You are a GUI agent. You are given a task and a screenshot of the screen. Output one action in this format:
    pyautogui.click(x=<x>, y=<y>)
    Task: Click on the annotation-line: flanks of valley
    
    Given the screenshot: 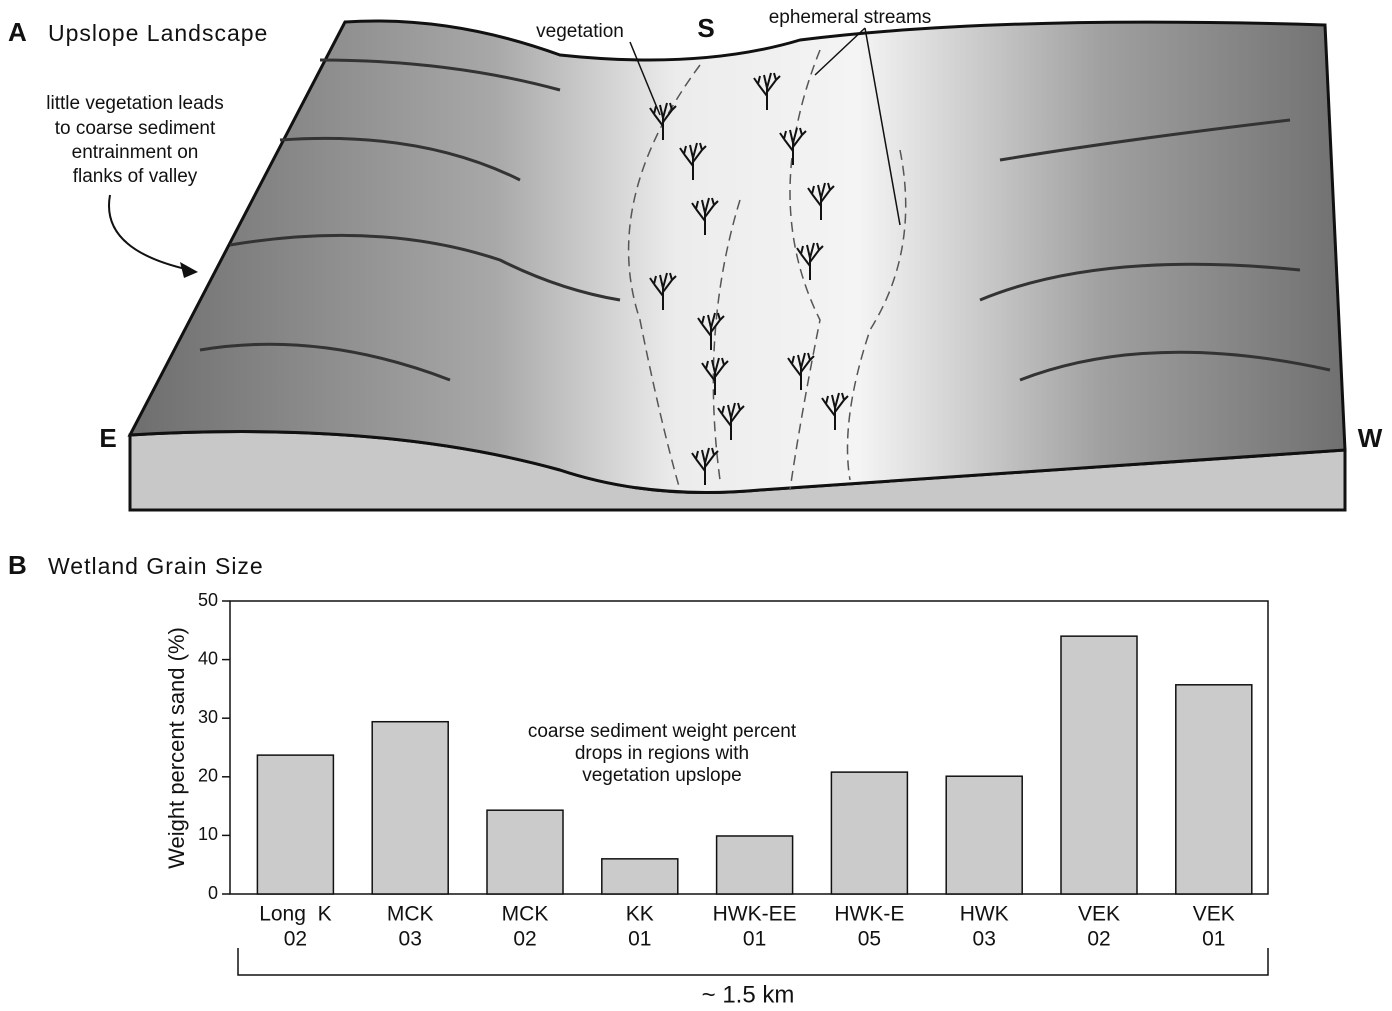 What is the action you would take?
    pyautogui.click(x=135, y=176)
    